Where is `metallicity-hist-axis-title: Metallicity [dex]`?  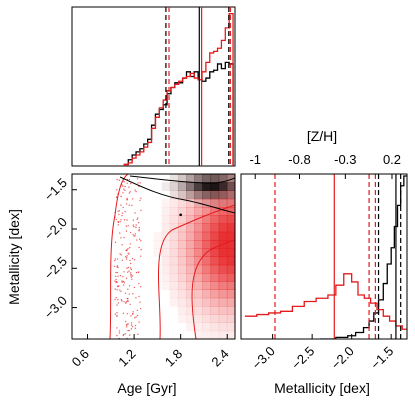
metallicity-hist-axis-title: Metallicity [dex] is located at coordinates (322, 388).